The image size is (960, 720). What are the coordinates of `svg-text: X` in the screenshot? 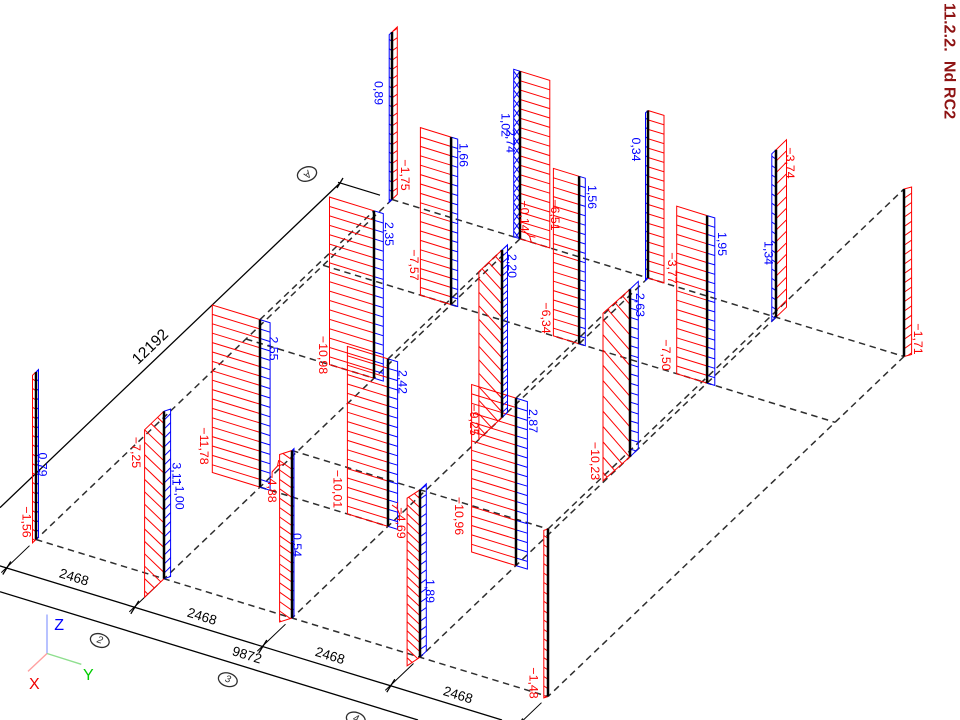 It's located at (34, 684).